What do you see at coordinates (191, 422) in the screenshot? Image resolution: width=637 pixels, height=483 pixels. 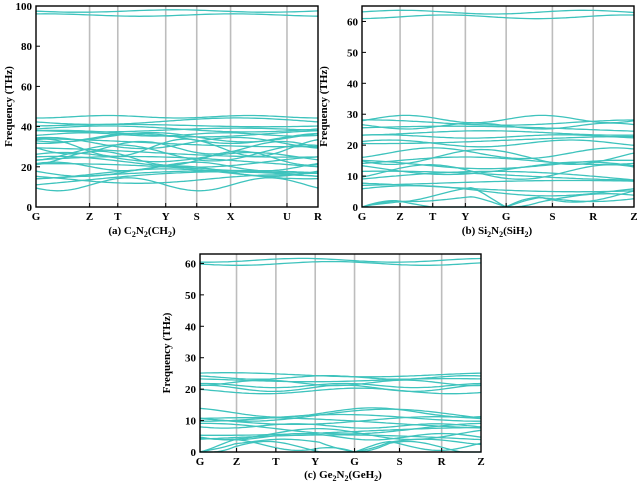 I see `y-tick-label: 10` at bounding box center [191, 422].